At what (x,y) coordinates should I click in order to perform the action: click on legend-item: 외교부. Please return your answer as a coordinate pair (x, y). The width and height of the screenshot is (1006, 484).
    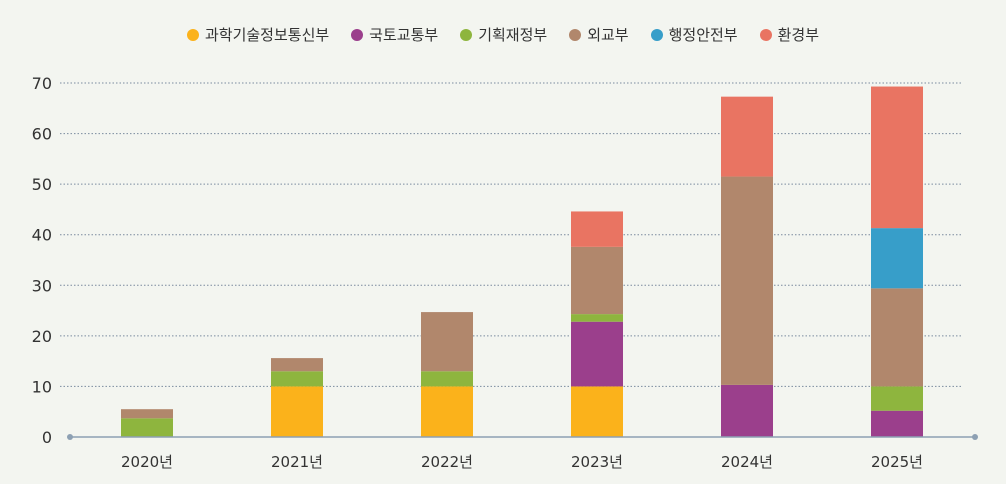
    Looking at the image, I should click on (599, 34).